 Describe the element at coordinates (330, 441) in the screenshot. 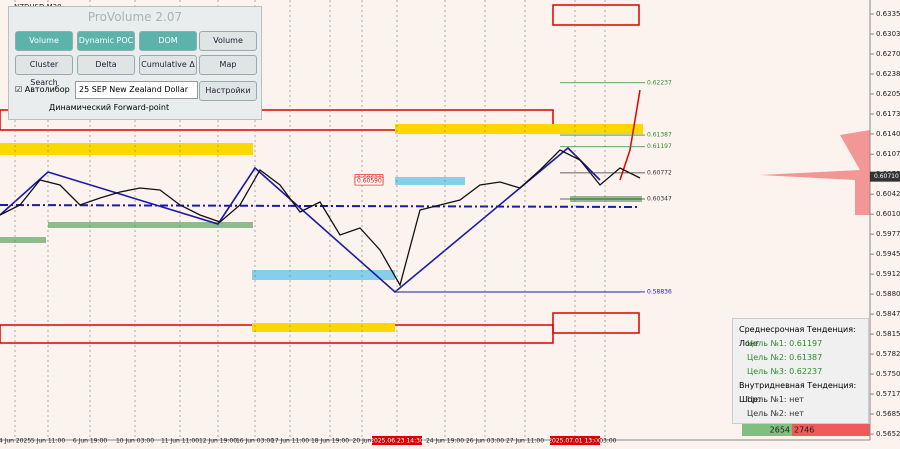

I see `time-label: 18 Jun 19:00` at that location.